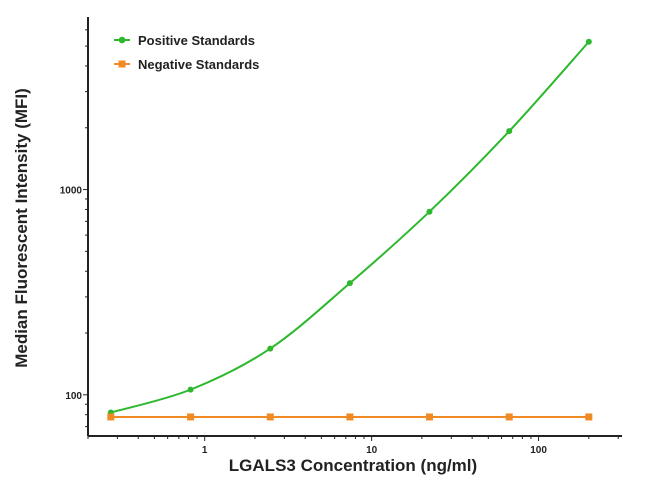 This screenshot has height=487, width=650. I want to click on y-tick-label: 1000, so click(71, 191).